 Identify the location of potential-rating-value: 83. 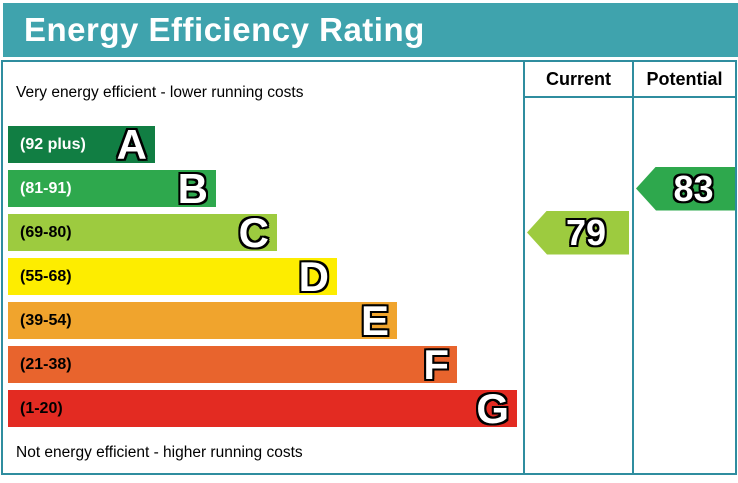
(693, 188).